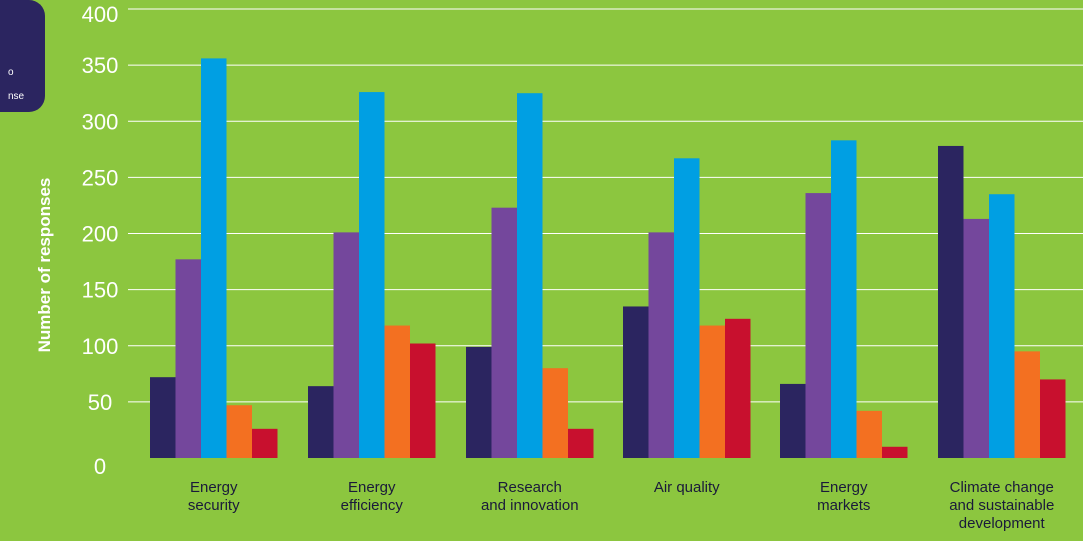 The width and height of the screenshot is (1083, 541). Describe the element at coordinates (100, 290) in the screenshot. I see `y-tick-label: 150` at that location.